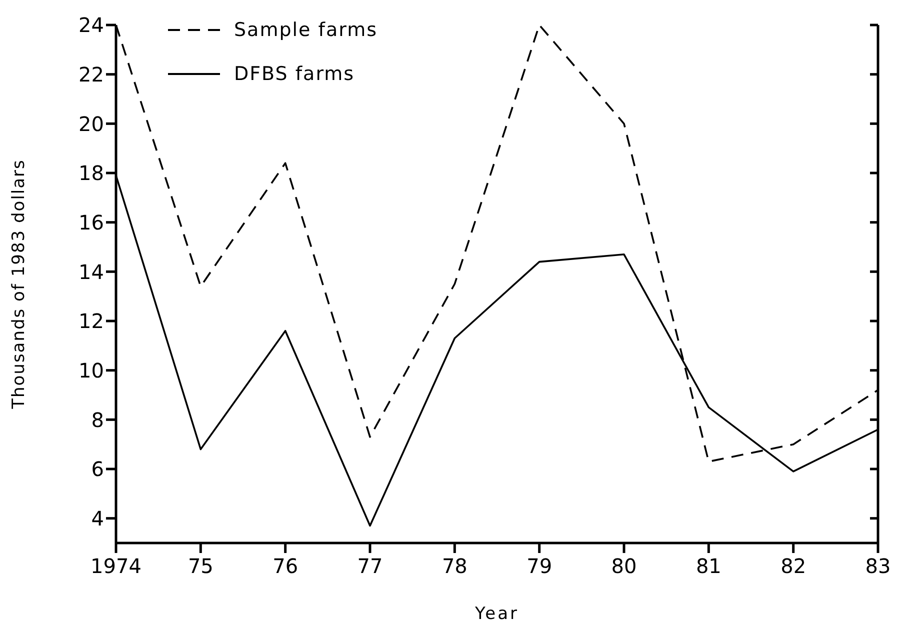 The height and width of the screenshot is (633, 904). I want to click on x-tick-label: 81, so click(709, 566).